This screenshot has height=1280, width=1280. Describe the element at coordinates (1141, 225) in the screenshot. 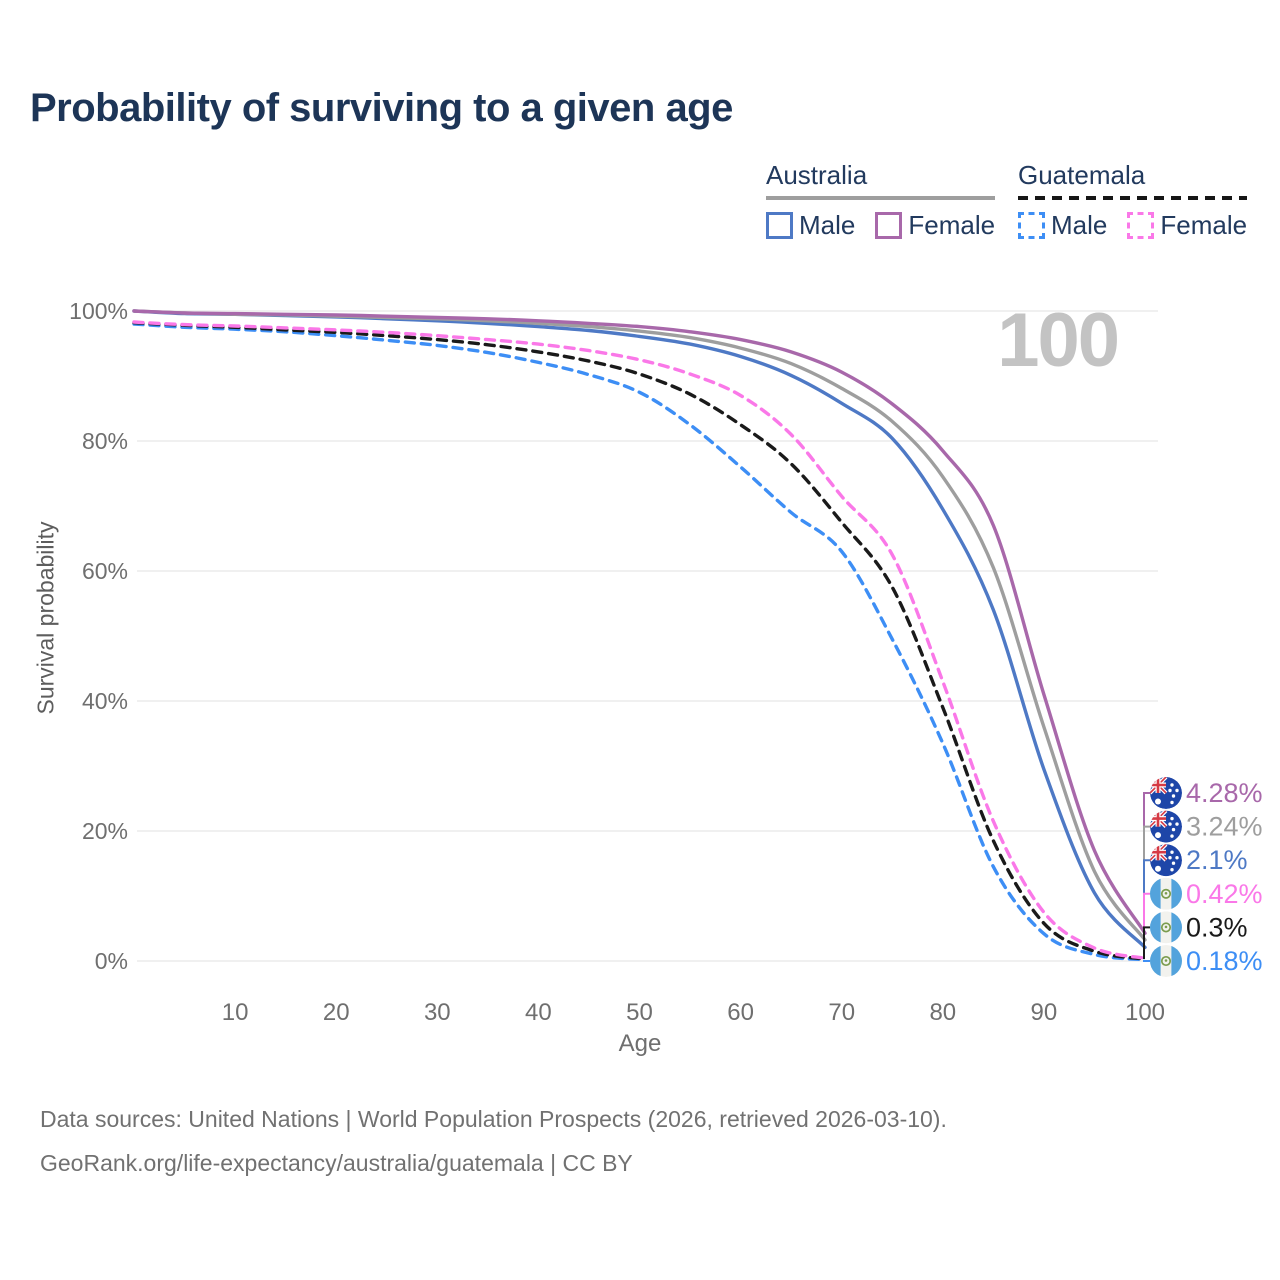

I see `legend-swatch-guatemala-female` at that location.